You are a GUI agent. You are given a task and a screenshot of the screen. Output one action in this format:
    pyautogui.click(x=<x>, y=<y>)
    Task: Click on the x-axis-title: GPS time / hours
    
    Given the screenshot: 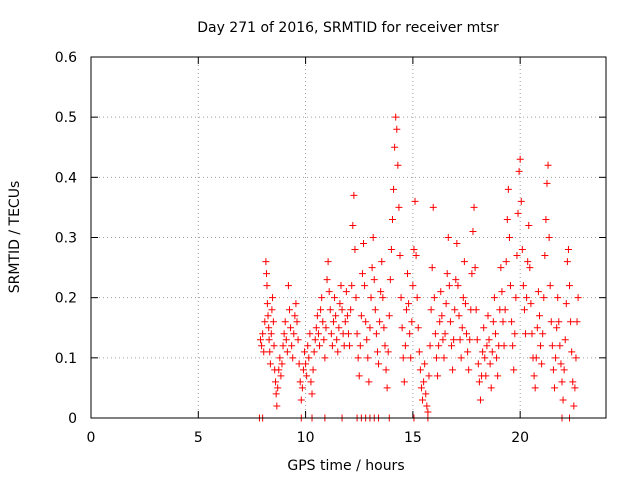 What is the action you would take?
    pyautogui.click(x=345, y=466)
    